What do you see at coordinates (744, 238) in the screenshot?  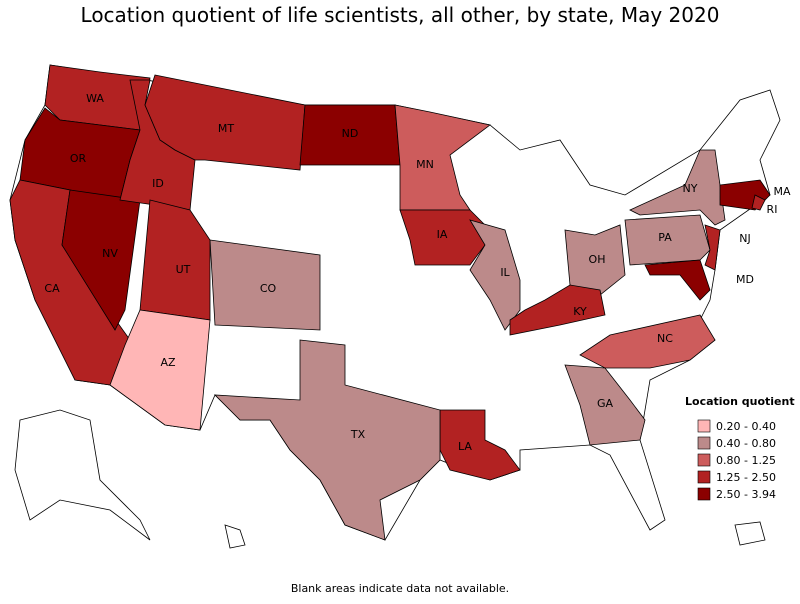 I see `state-label: NJ` at bounding box center [744, 238].